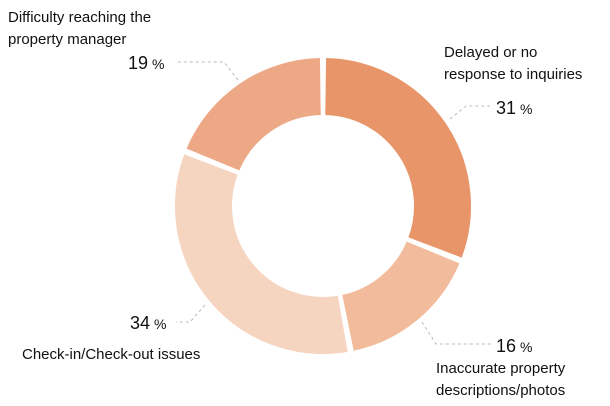 Image resolution: width=610 pixels, height=406 pixels. What do you see at coordinates (191, 313) in the screenshot?
I see `leader-line-checkin-checkout` at bounding box center [191, 313].